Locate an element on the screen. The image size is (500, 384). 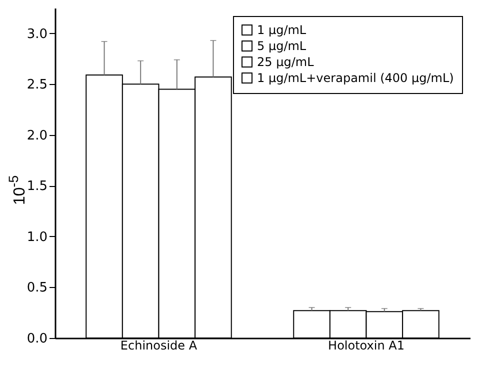
y-tick-label: 2.5 is located at coordinates (37, 85).